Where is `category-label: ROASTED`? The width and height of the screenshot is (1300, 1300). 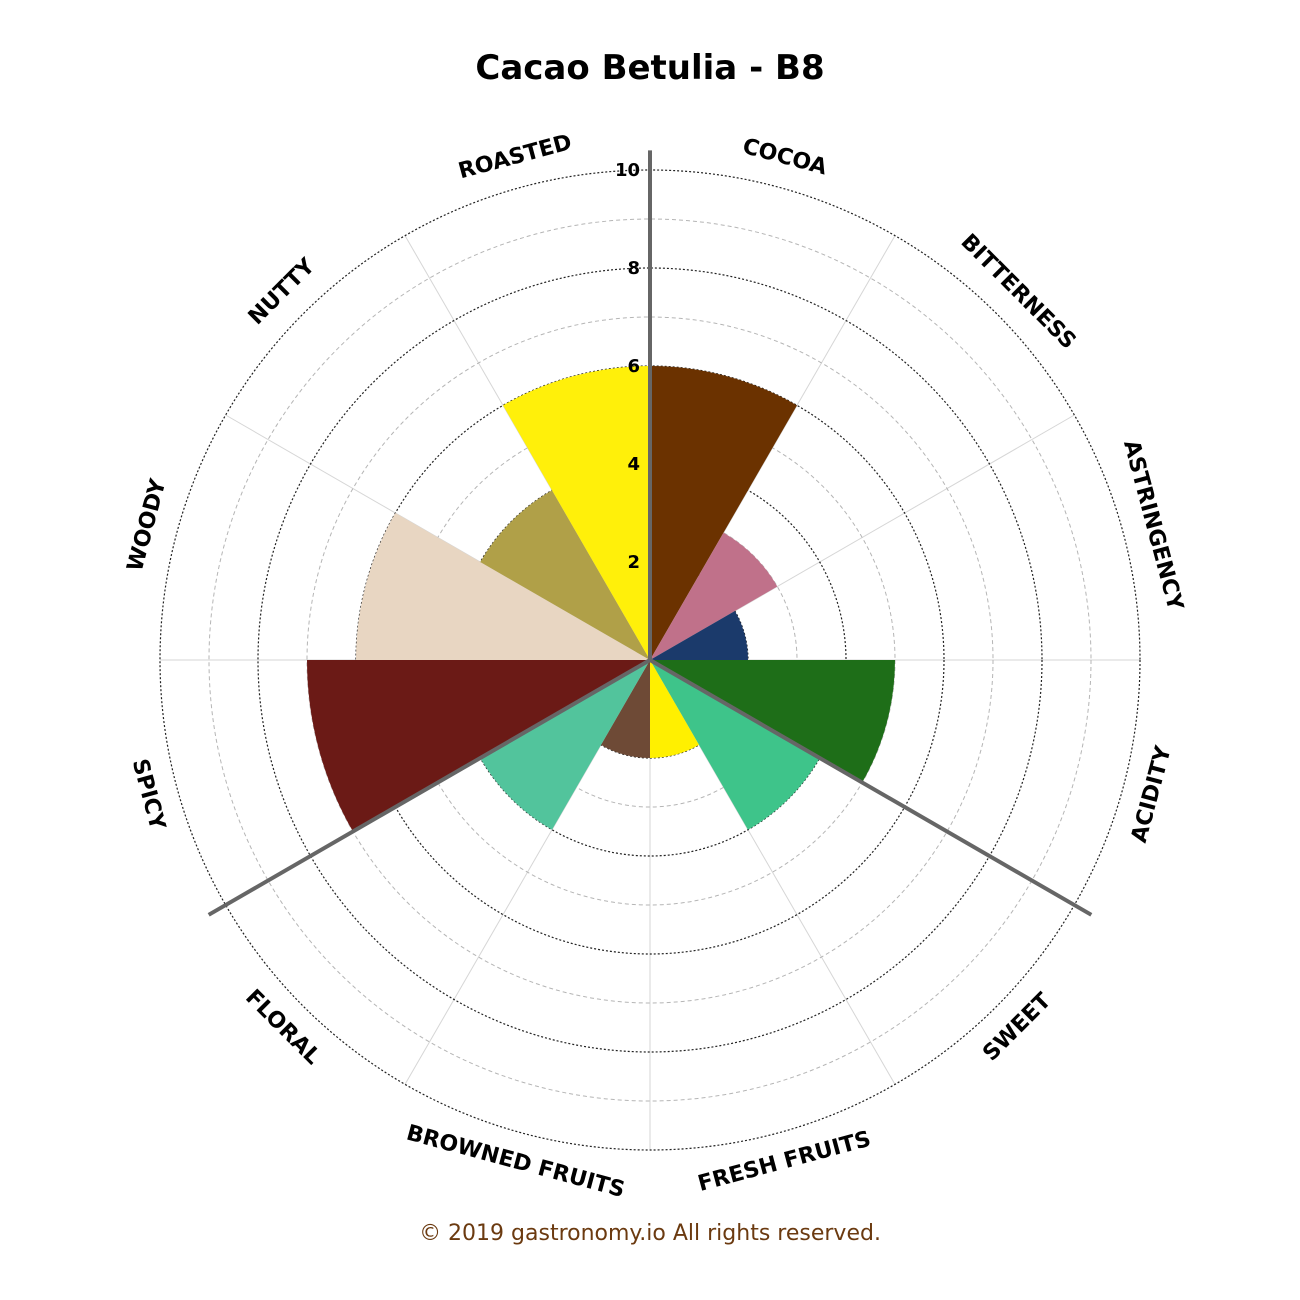
category-label: ROASTED is located at coordinates (515, 157).